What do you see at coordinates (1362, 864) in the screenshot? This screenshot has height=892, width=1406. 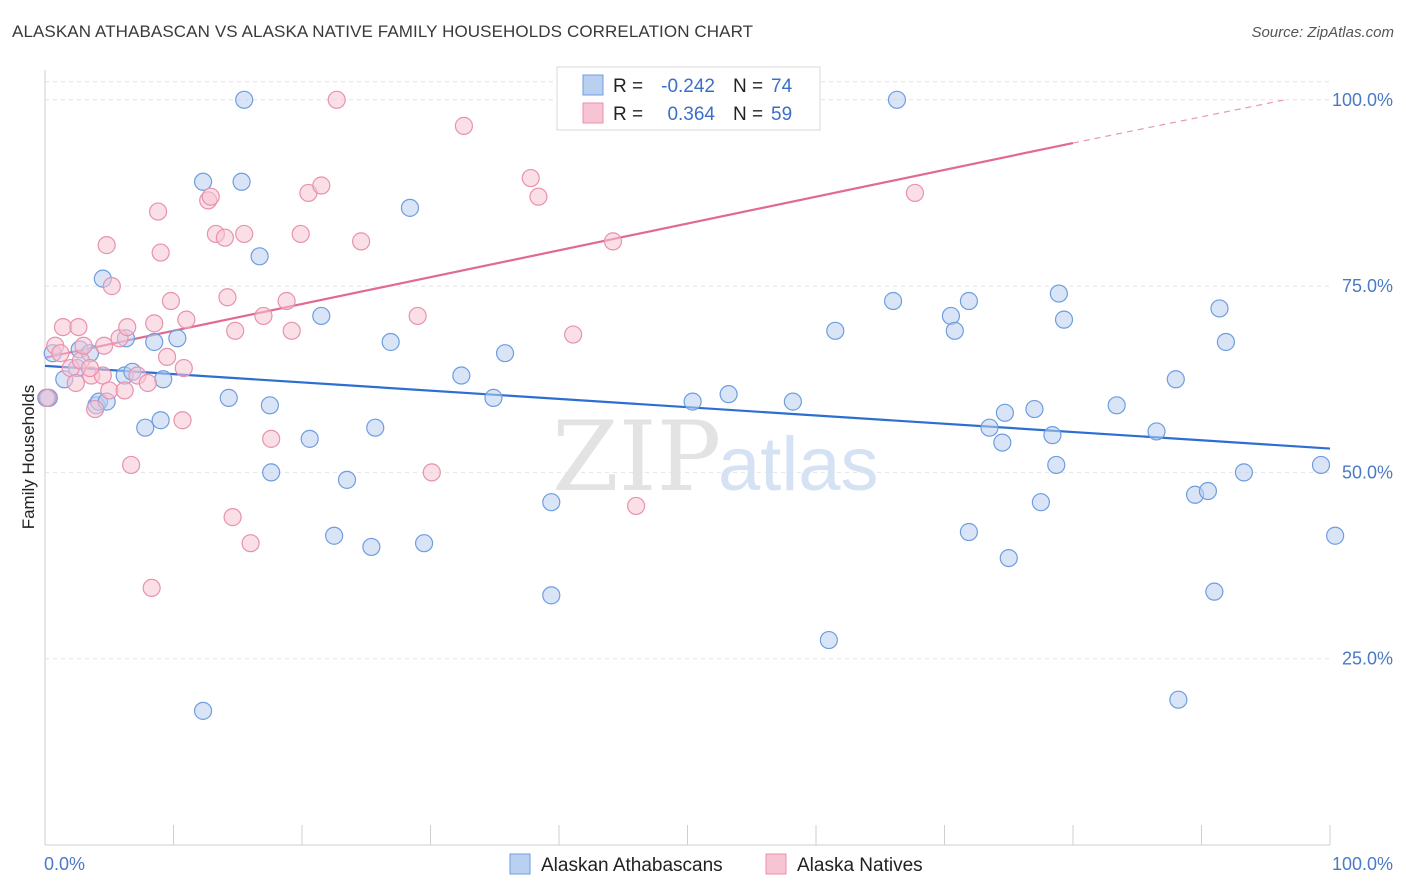 I see `x-tick-label: 100.0%` at bounding box center [1362, 864].